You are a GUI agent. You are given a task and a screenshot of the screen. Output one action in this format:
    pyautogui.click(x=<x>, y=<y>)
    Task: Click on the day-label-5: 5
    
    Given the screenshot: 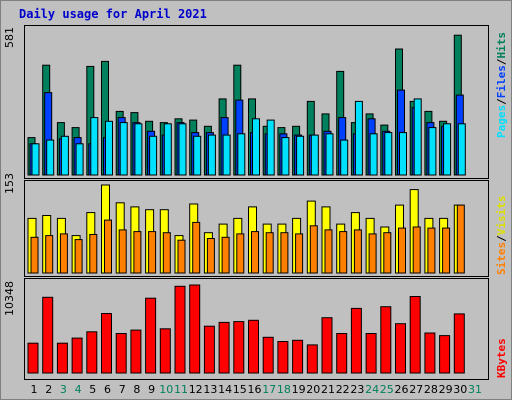 What is the action you would take?
    pyautogui.click(x=92, y=389)
    